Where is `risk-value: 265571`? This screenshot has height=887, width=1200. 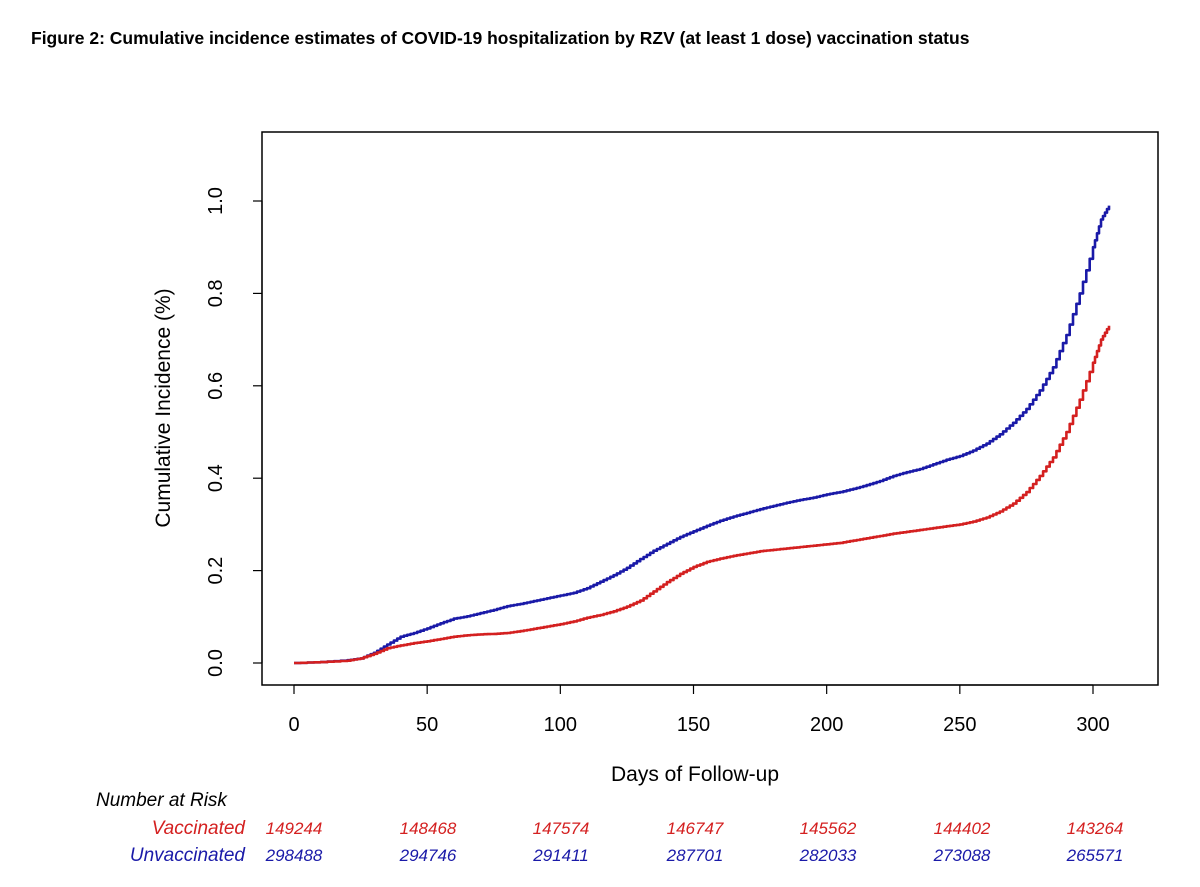 risk-value: 265571 is located at coordinates (1095, 855).